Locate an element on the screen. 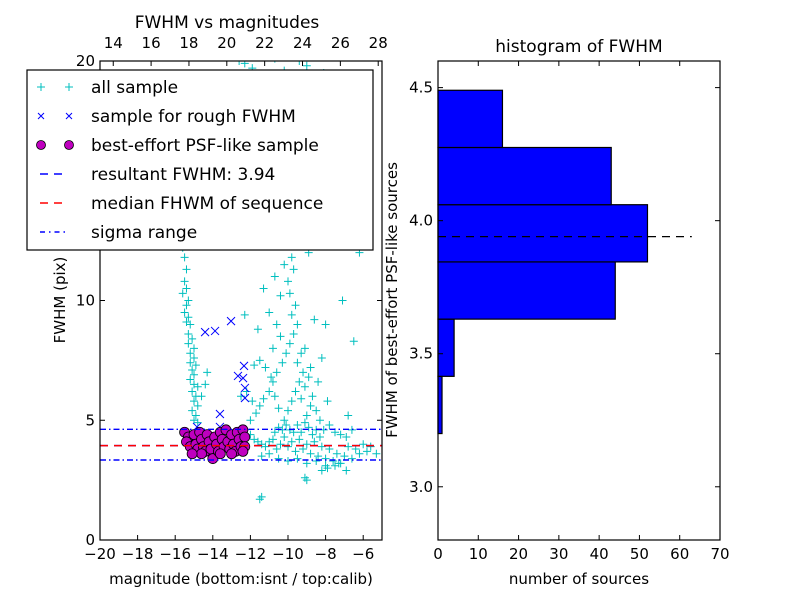  y-tick-label: 5 is located at coordinates (90, 420).